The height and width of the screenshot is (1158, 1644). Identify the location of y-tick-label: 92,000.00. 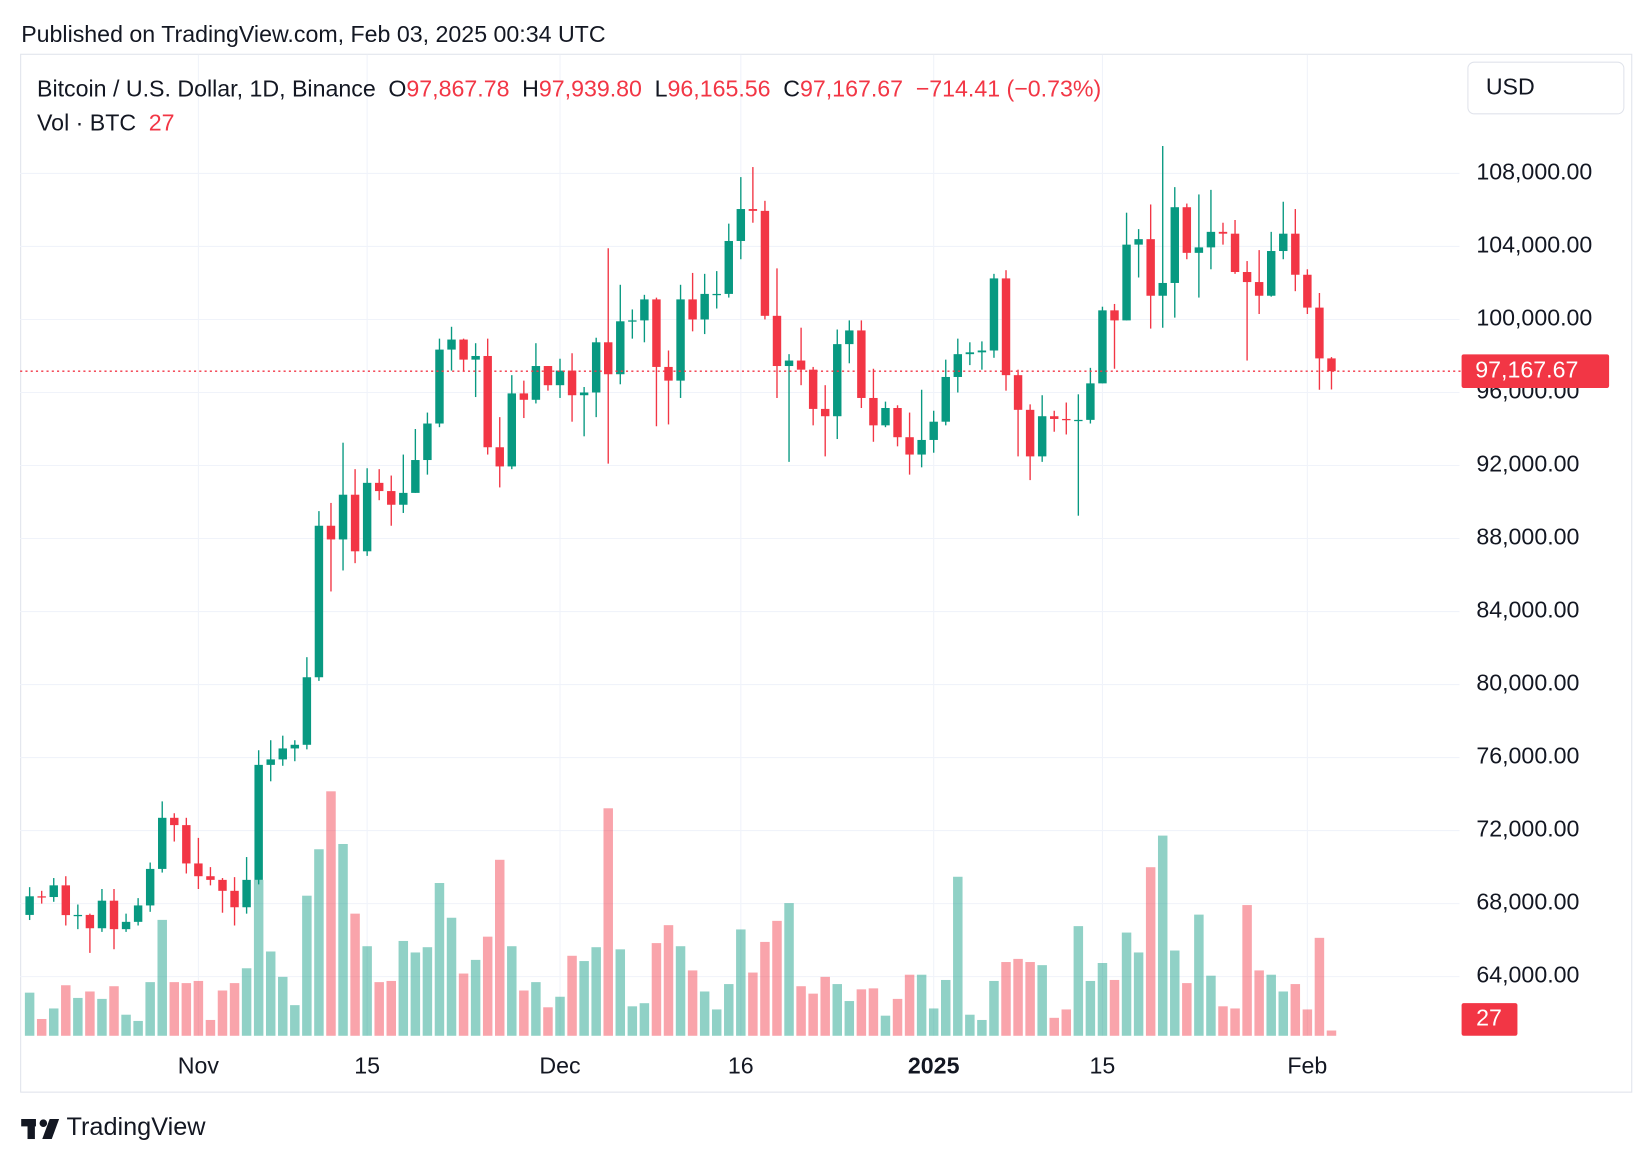
(1527, 464).